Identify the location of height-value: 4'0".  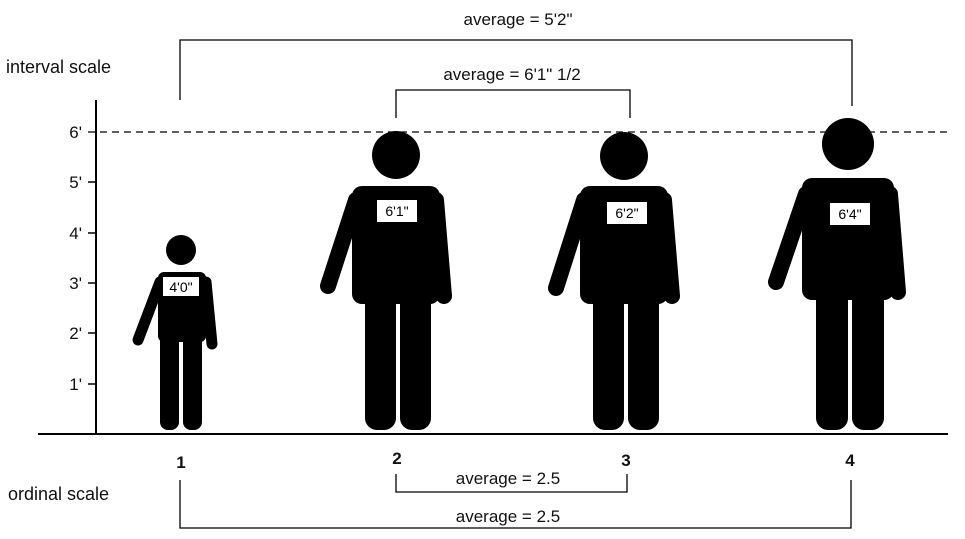
(180, 287).